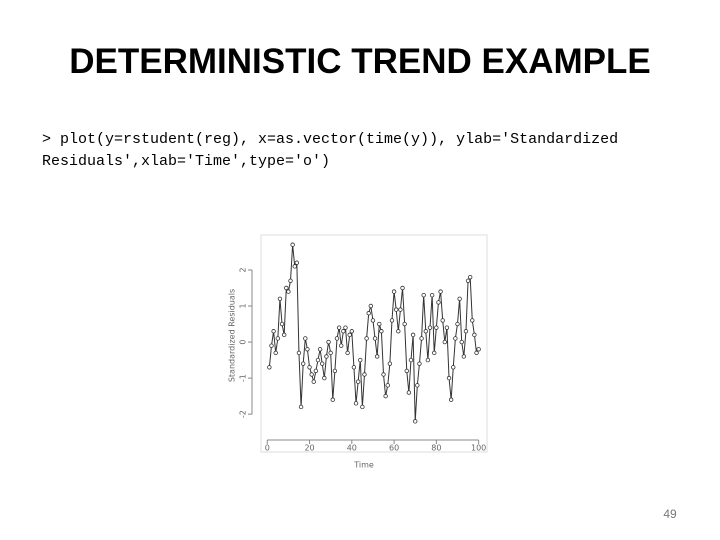 The image size is (720, 540). I want to click on y-axis-label: Standardized Residuals, so click(232, 335).